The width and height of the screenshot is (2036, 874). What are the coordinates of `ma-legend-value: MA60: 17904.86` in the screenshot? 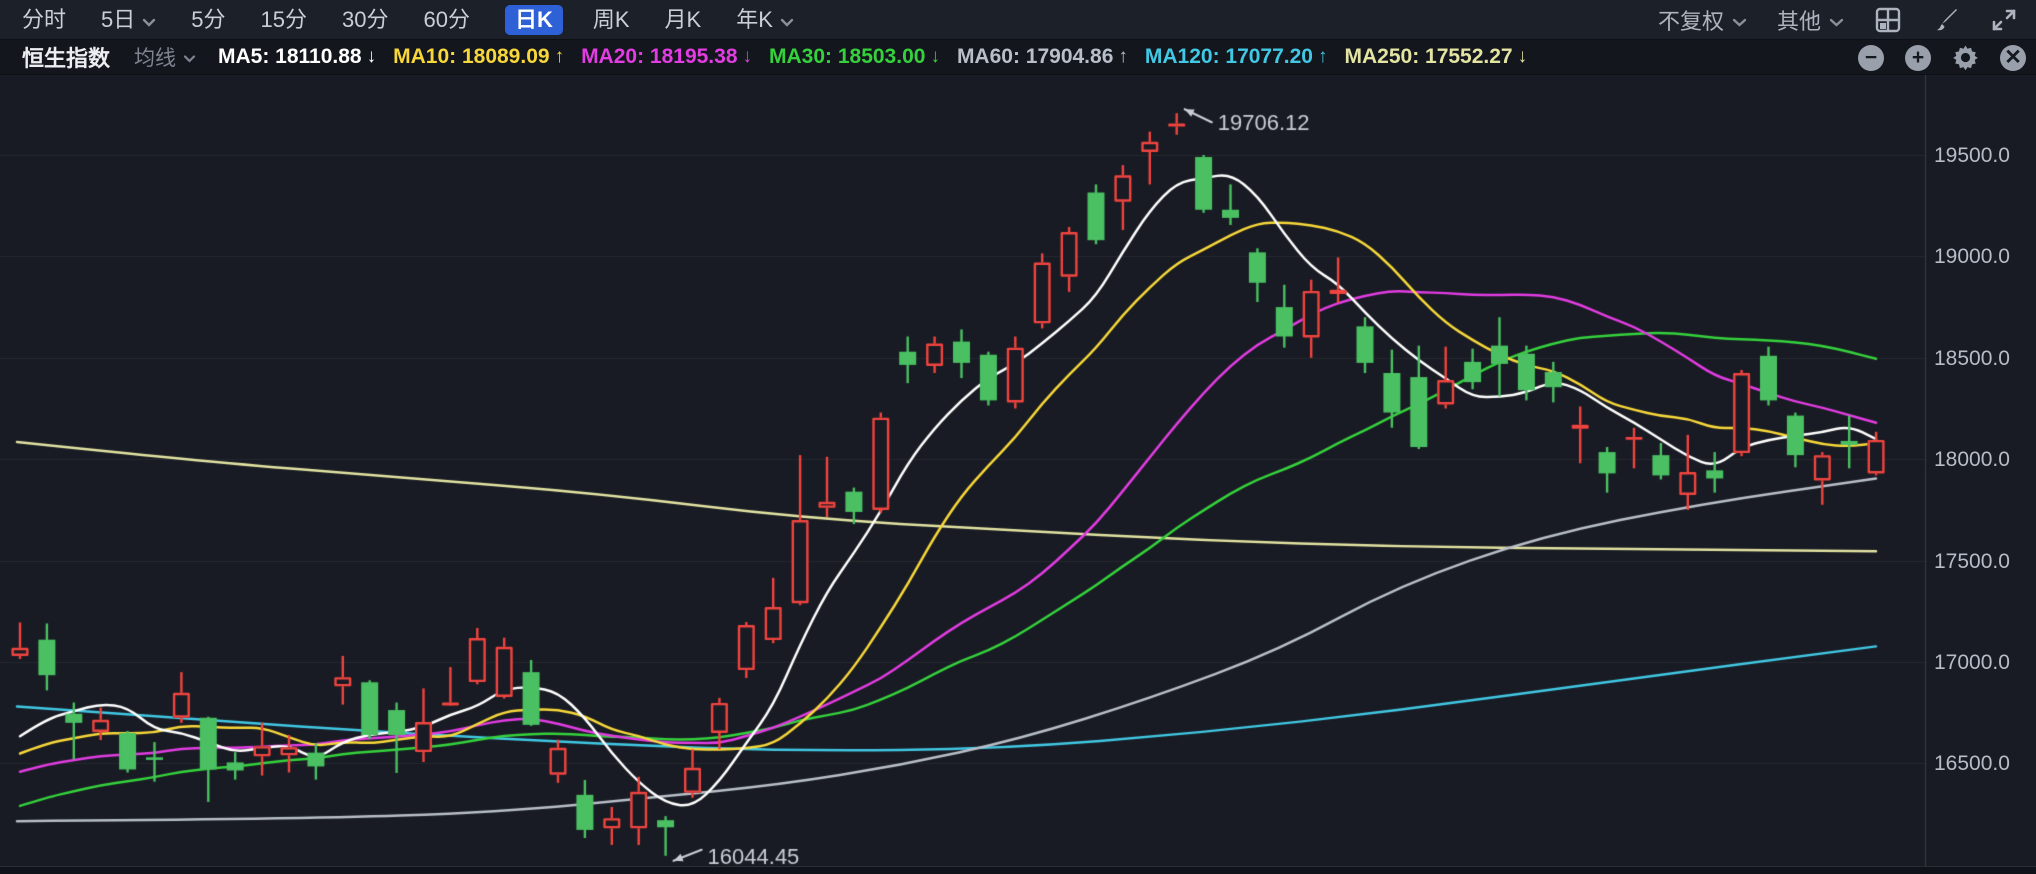 It's located at (1035, 56).